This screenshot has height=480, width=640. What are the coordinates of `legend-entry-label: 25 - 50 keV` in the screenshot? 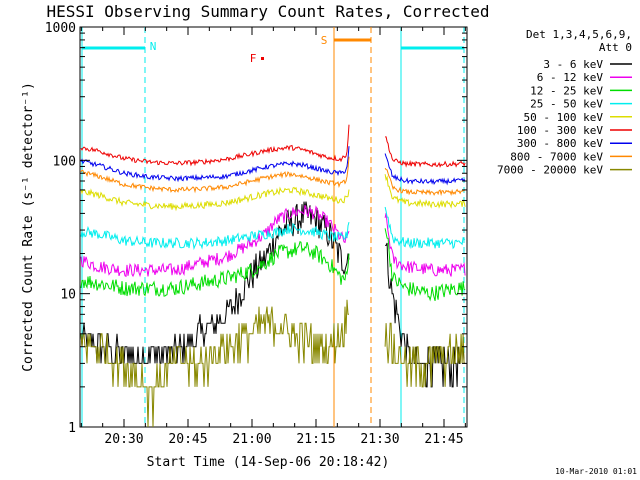 It's located at (566, 104).